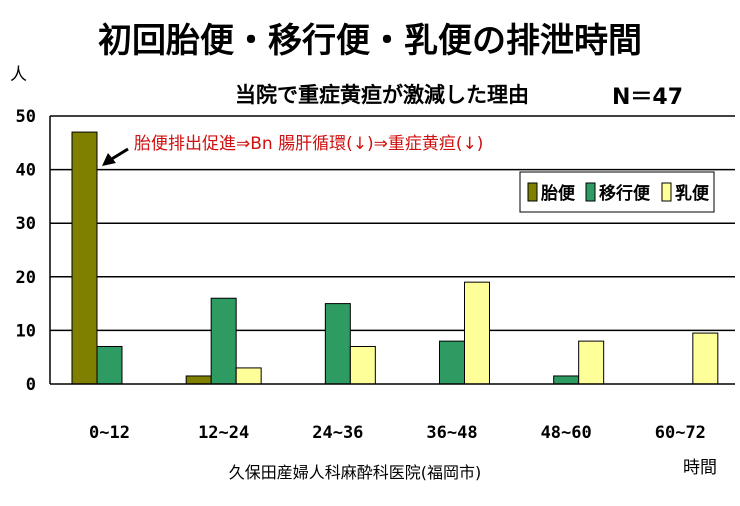 Image resolution: width=740 pixels, height=506 pixels. I want to click on y-axis-unit: 人, so click(18, 75).